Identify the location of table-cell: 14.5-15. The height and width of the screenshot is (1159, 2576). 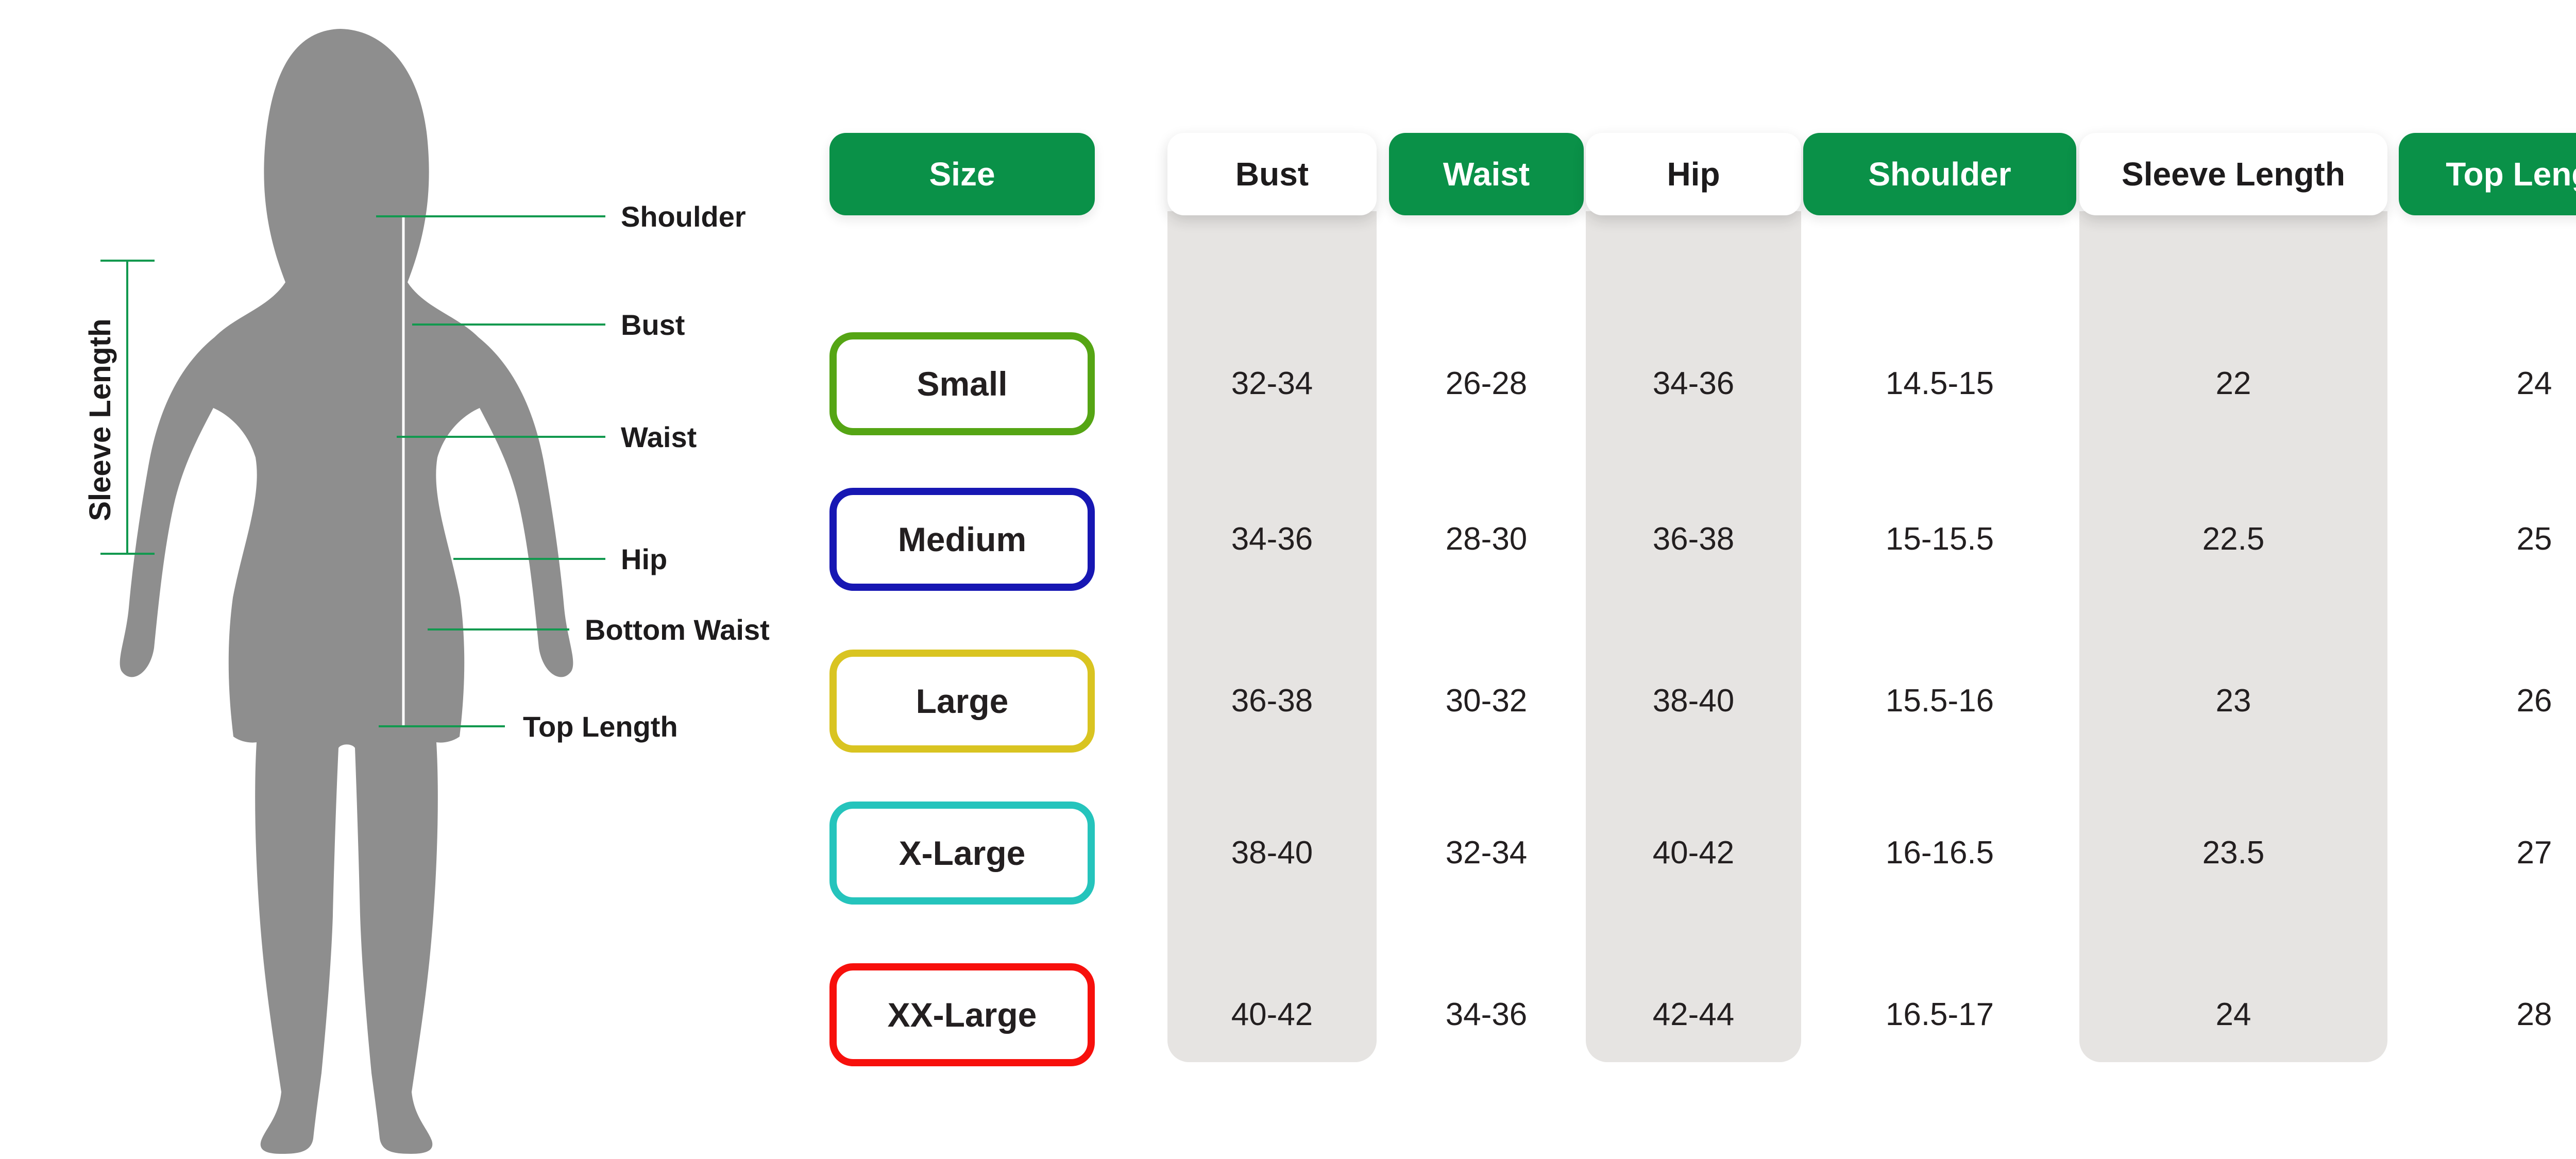
(1939, 383).